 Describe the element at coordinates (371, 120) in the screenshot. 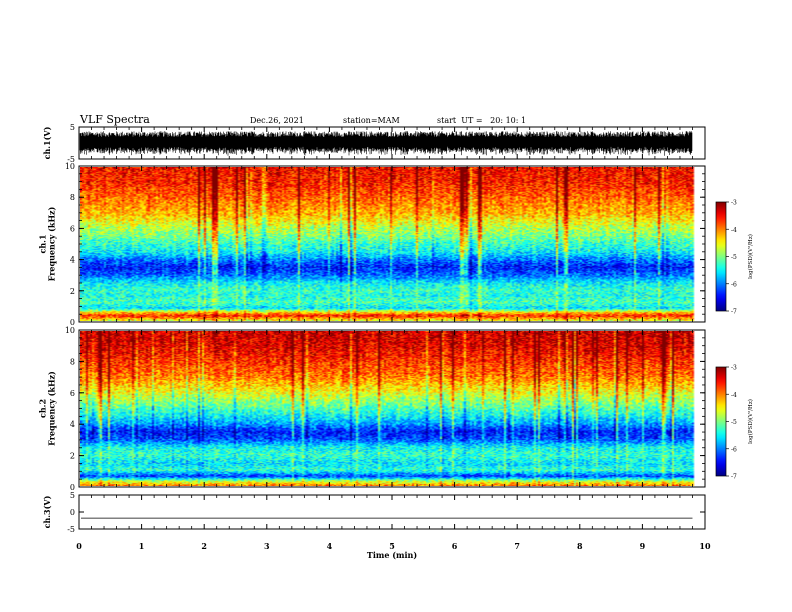

I see `station-label: station=MAM` at that location.